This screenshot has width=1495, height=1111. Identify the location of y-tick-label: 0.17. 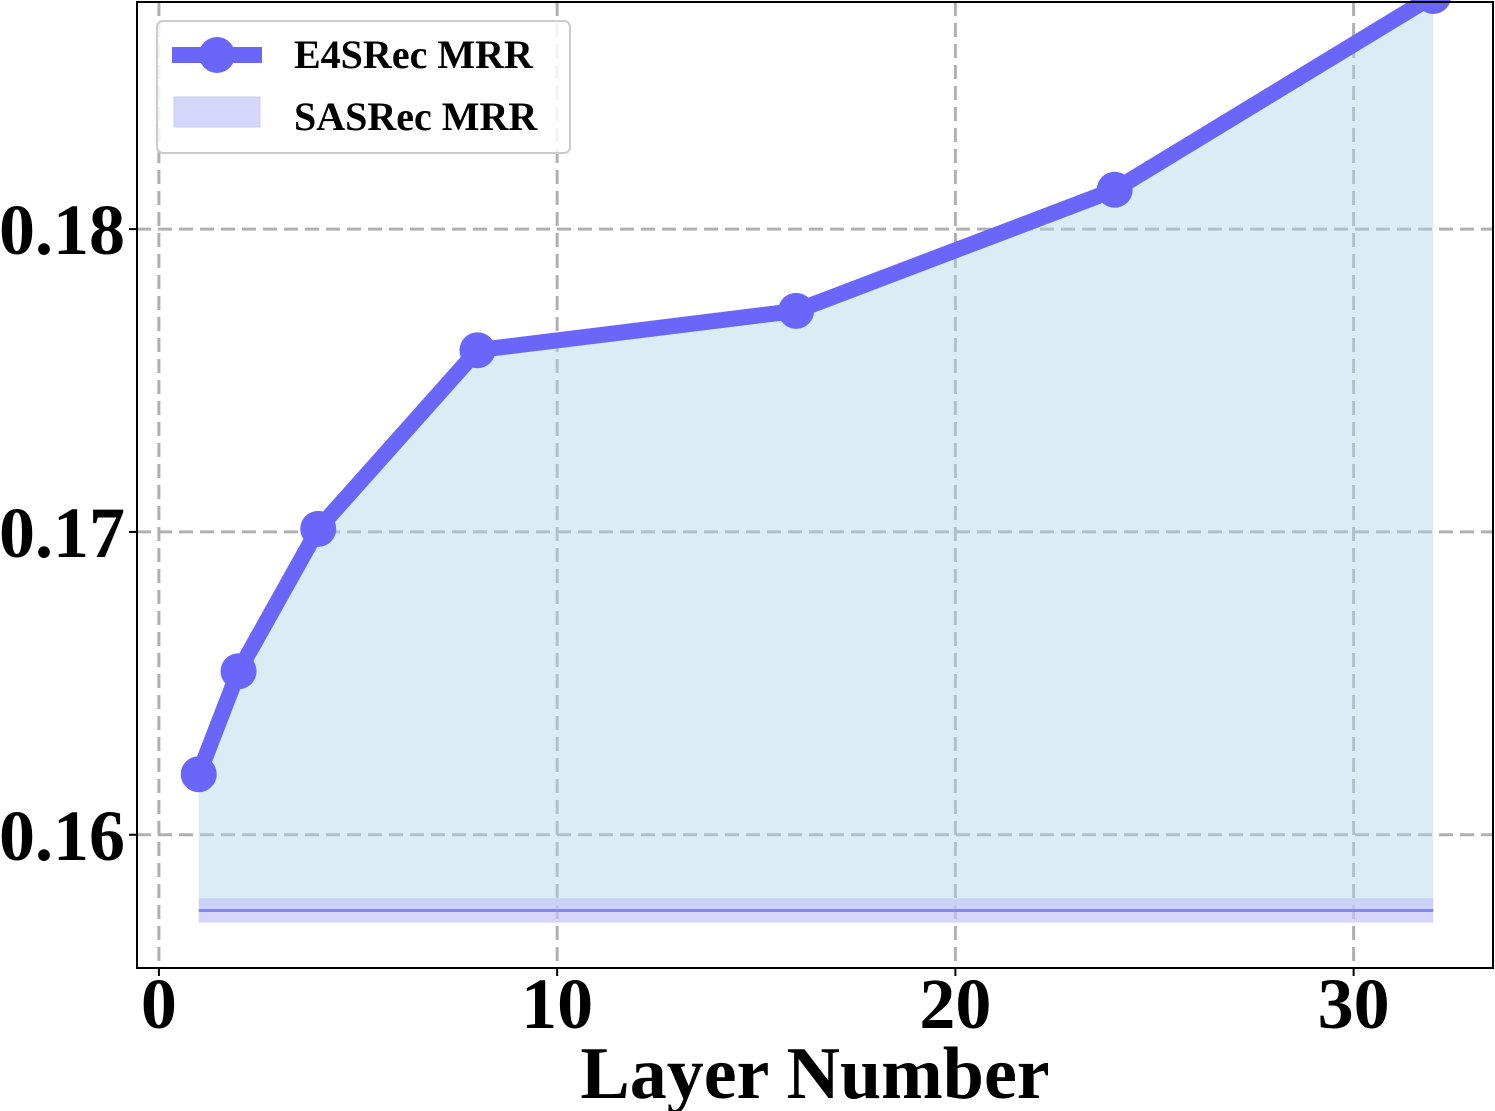
(62, 533).